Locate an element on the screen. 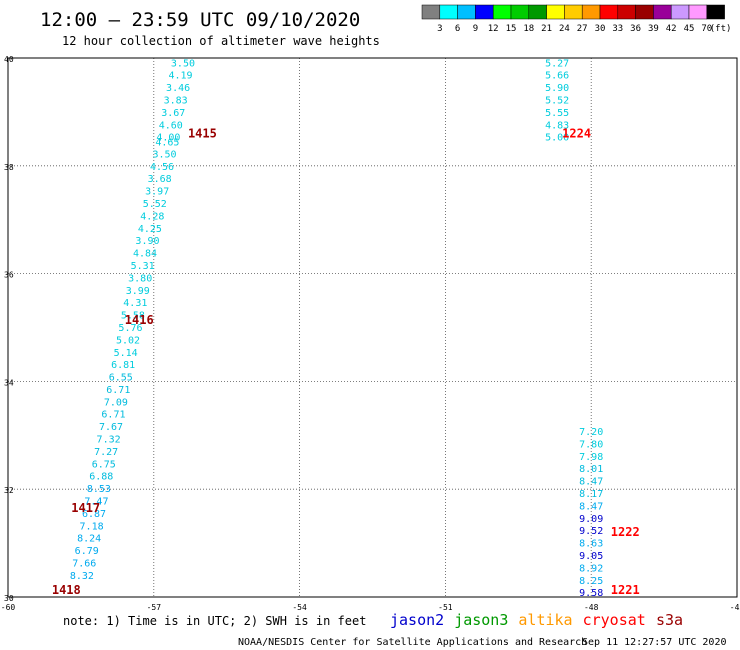  legend-label: 45 is located at coordinates (689, 29).